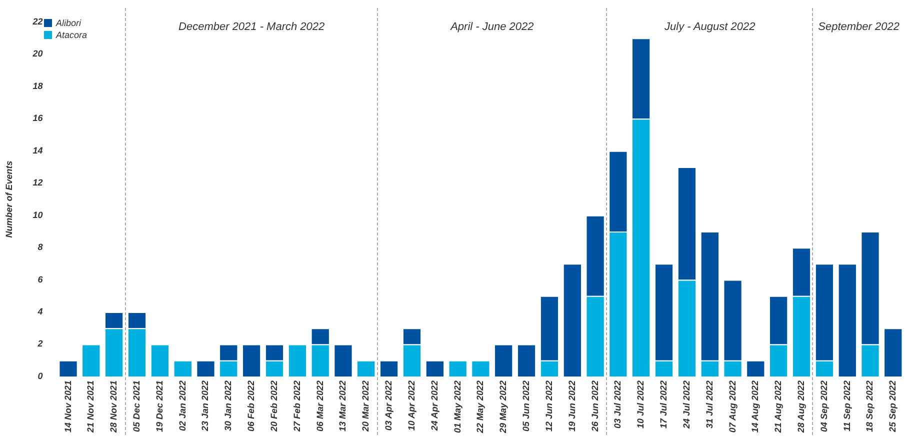 This screenshot has width=908, height=437. What do you see at coordinates (457, 407) in the screenshot?
I see `x-tick-label: 01 May 2022` at bounding box center [457, 407].